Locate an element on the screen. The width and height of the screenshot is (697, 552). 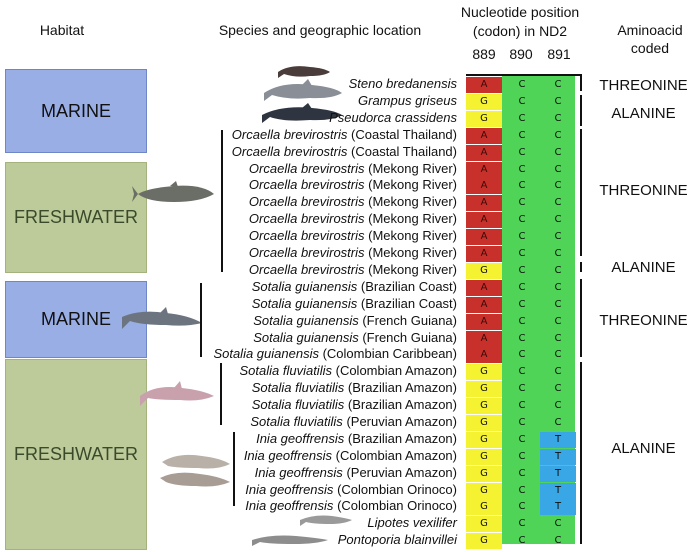
species-location: (Peruvian Amazon) is located at coordinates (401, 472).